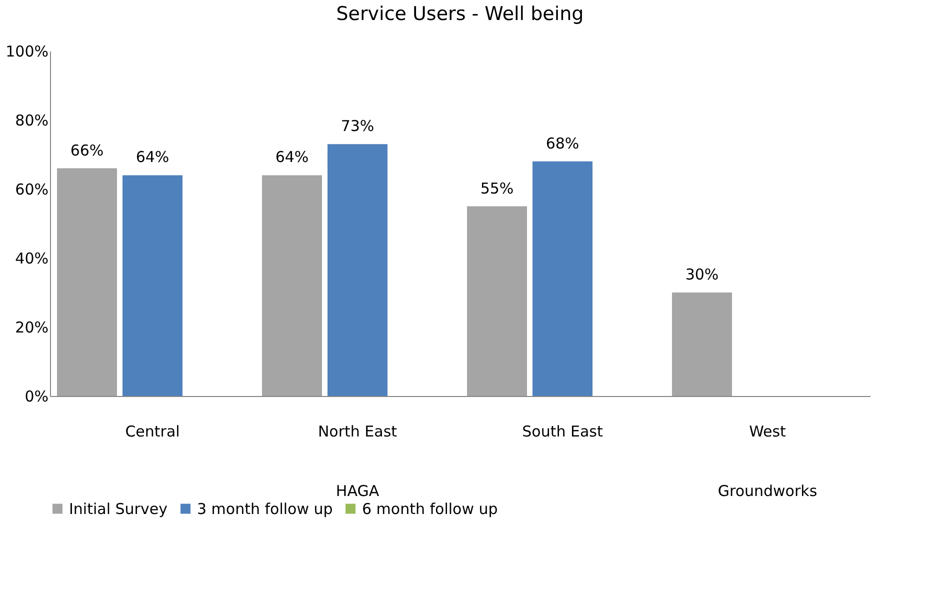  Describe the element at coordinates (358, 431) in the screenshot. I see `x-tick-label: North East` at that location.